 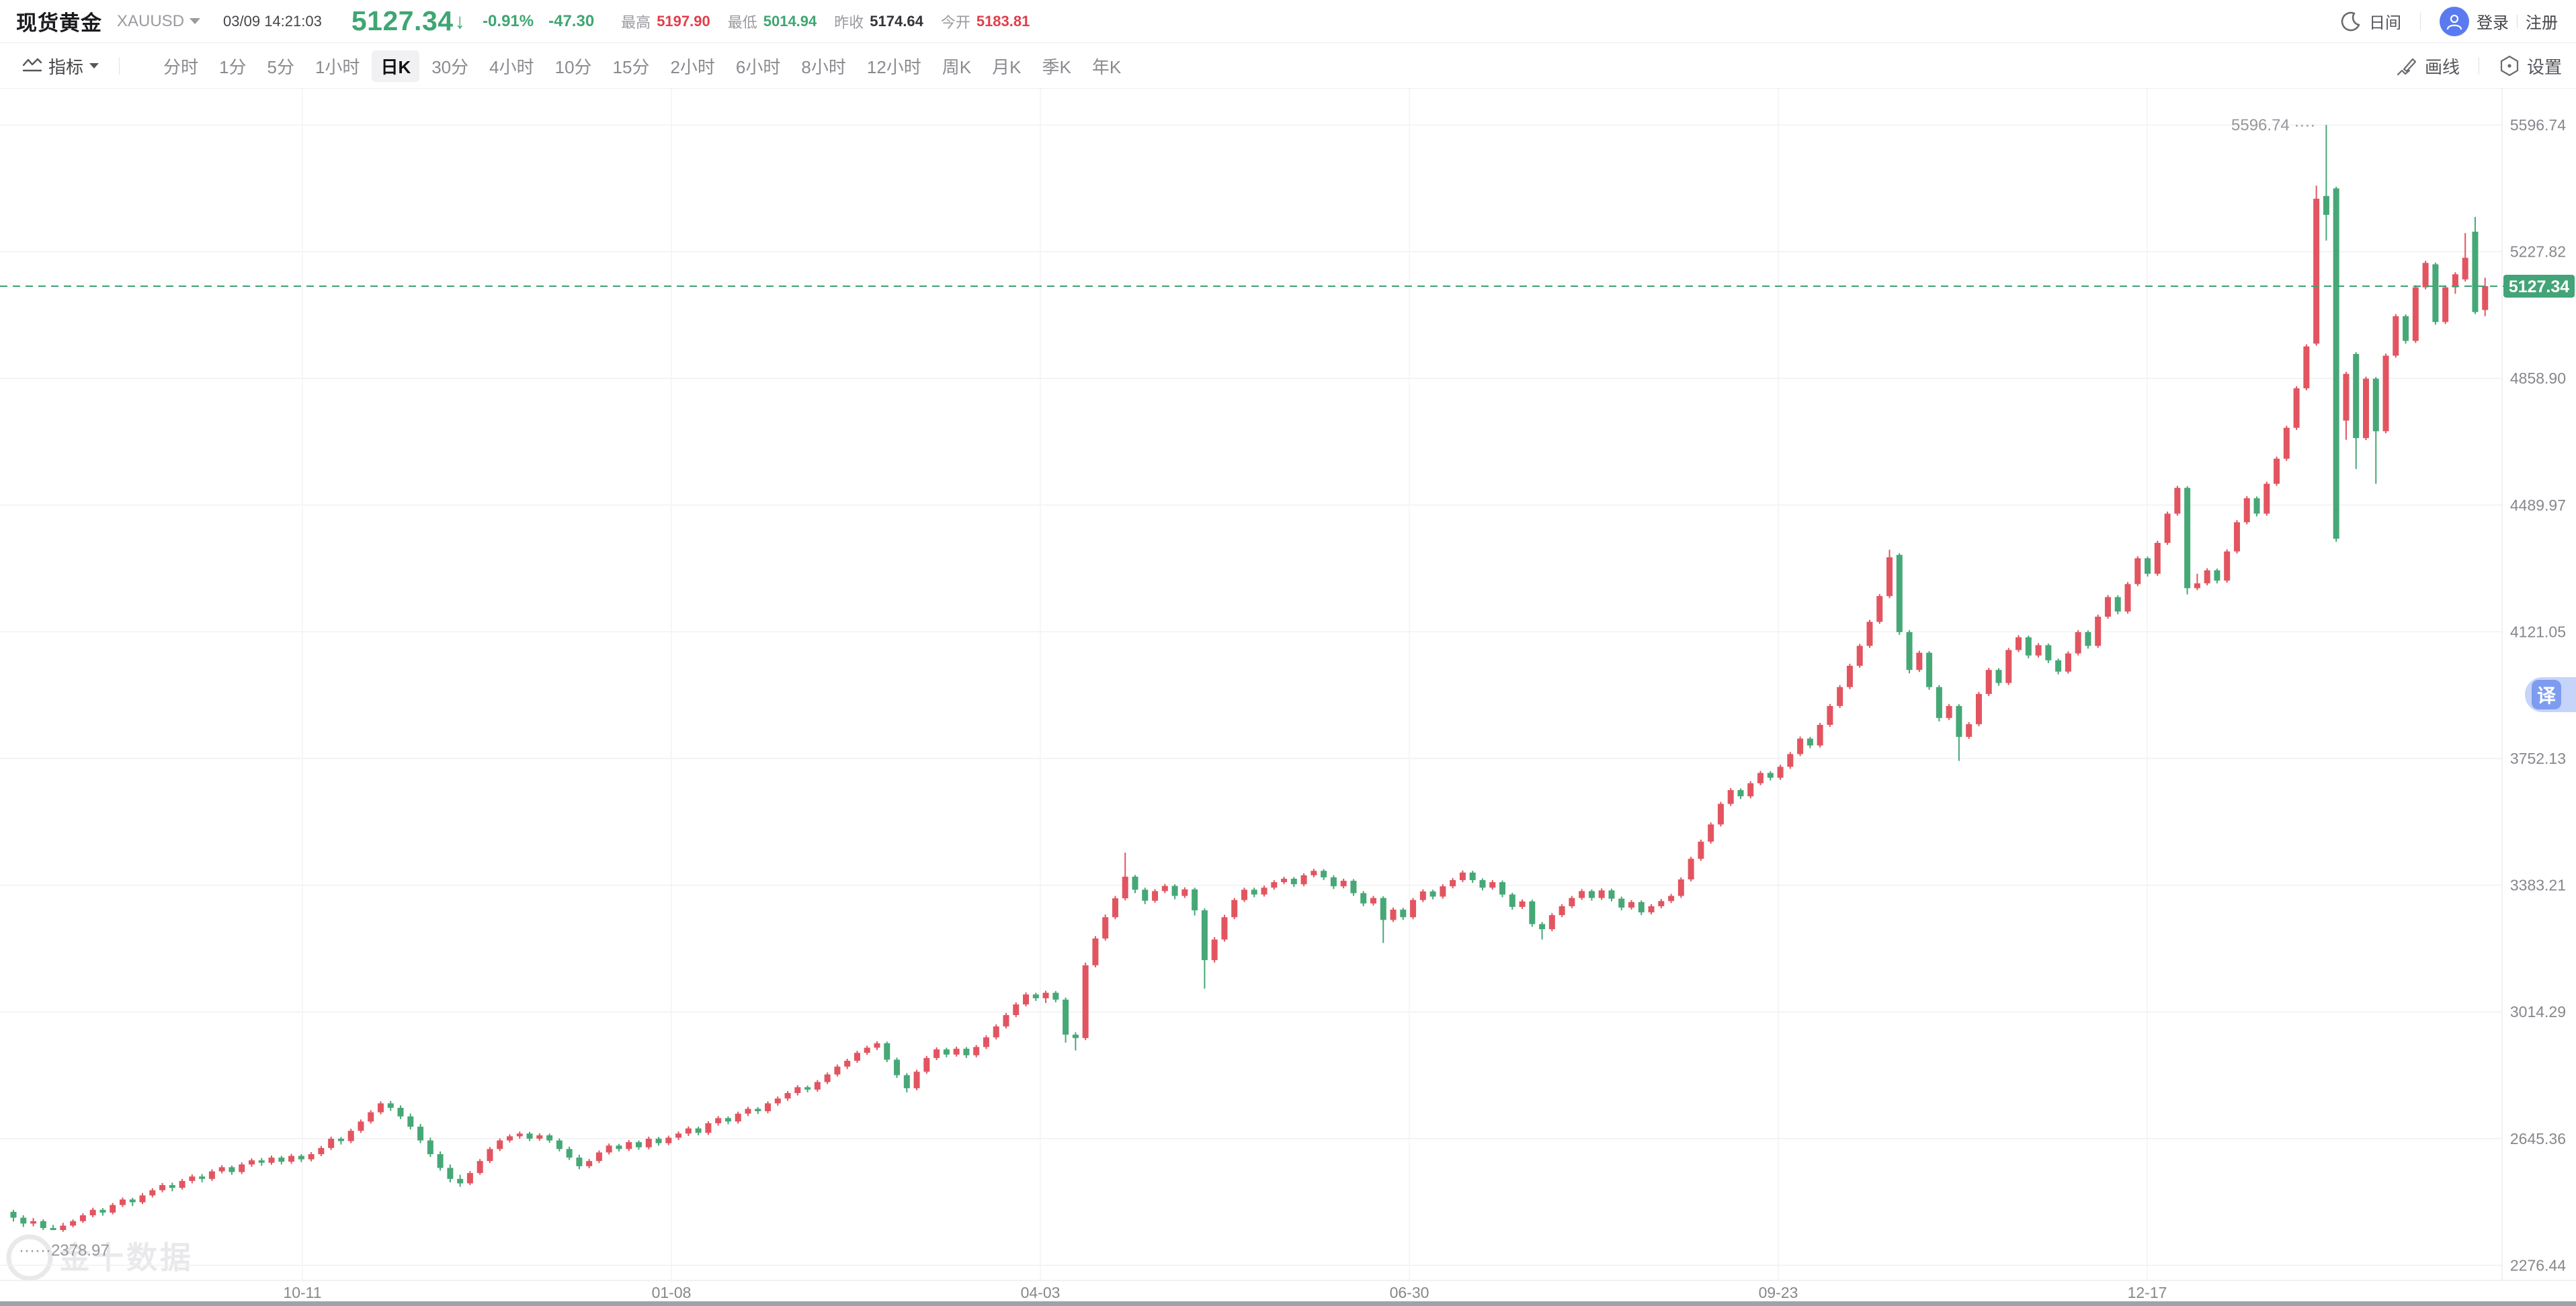 What do you see at coordinates (1041, 1293) in the screenshot?
I see `svg-text: 04-03` at bounding box center [1041, 1293].